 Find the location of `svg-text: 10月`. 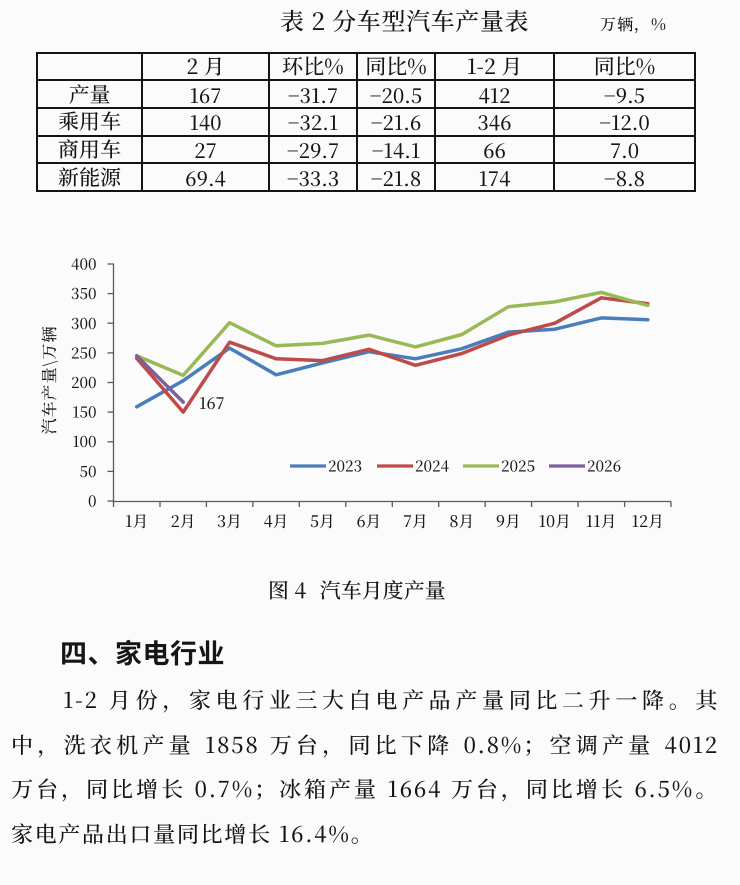

svg-text: 10月 is located at coordinates (555, 520).